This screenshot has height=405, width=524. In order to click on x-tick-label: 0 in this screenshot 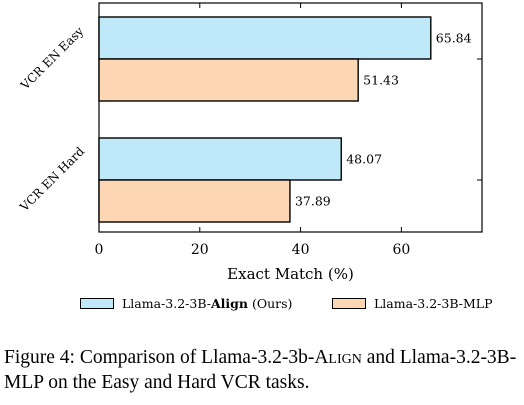, I will do `click(99, 250)`.